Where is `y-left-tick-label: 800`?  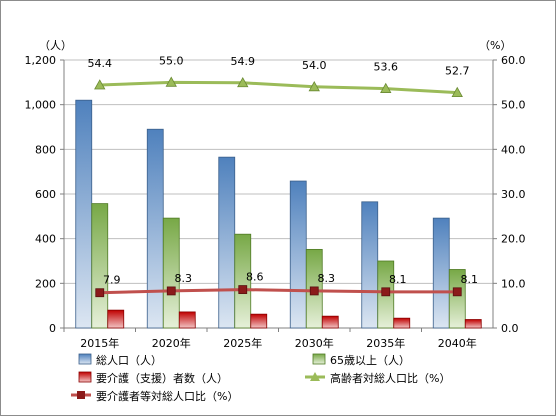 y-left-tick-label: 800 is located at coordinates (45, 149).